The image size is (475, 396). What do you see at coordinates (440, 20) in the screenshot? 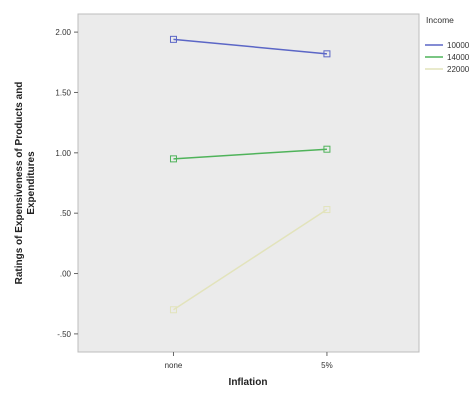
I see `legend-title: Income` at bounding box center [440, 20].